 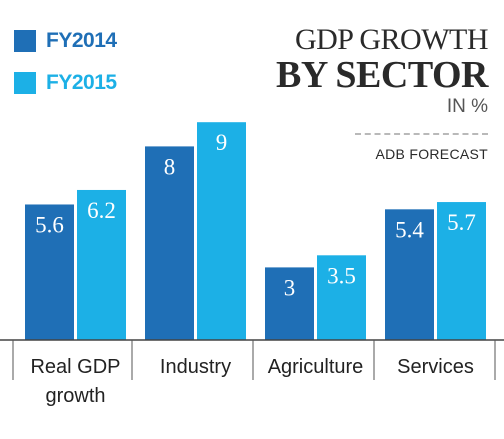 What do you see at coordinates (290, 287) in the screenshot?
I see `value-label-agriculture-fy2014: 3` at bounding box center [290, 287].